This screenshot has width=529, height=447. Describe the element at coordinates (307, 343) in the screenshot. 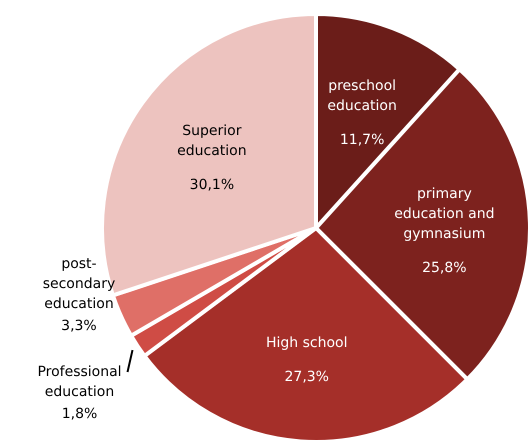

I see `slice-label: High school` at that location.